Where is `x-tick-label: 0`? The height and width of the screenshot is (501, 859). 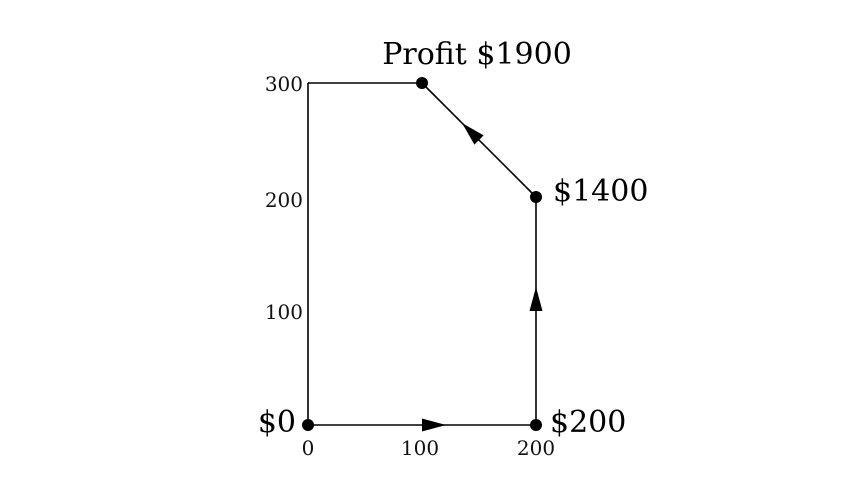
x-tick-label: 0 is located at coordinates (308, 448).